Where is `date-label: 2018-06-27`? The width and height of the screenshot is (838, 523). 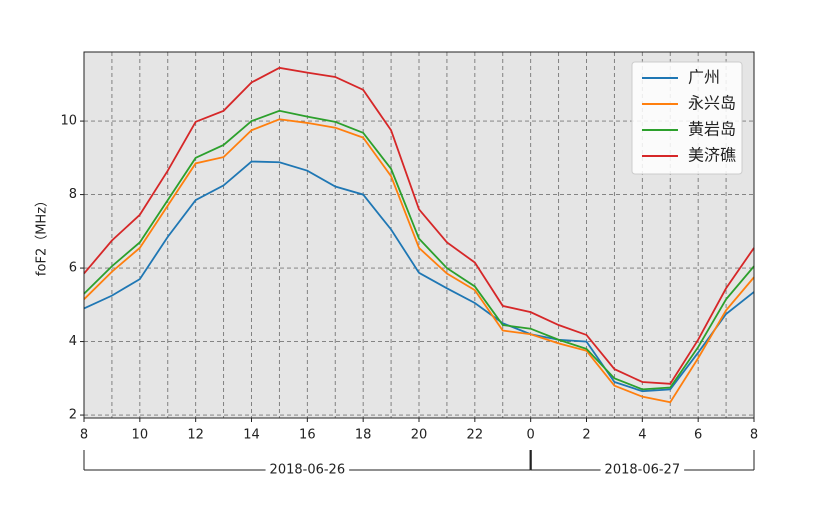 date-label: 2018-06-27 is located at coordinates (643, 470).